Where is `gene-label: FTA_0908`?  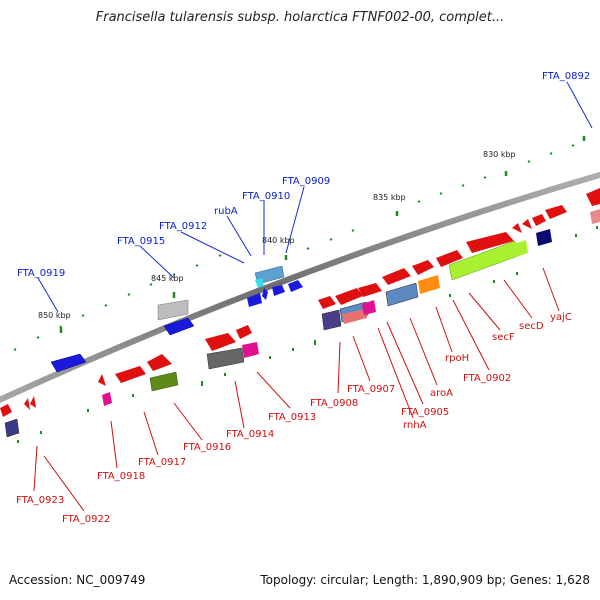
gene-label: FTA_0908 is located at coordinates (334, 403).